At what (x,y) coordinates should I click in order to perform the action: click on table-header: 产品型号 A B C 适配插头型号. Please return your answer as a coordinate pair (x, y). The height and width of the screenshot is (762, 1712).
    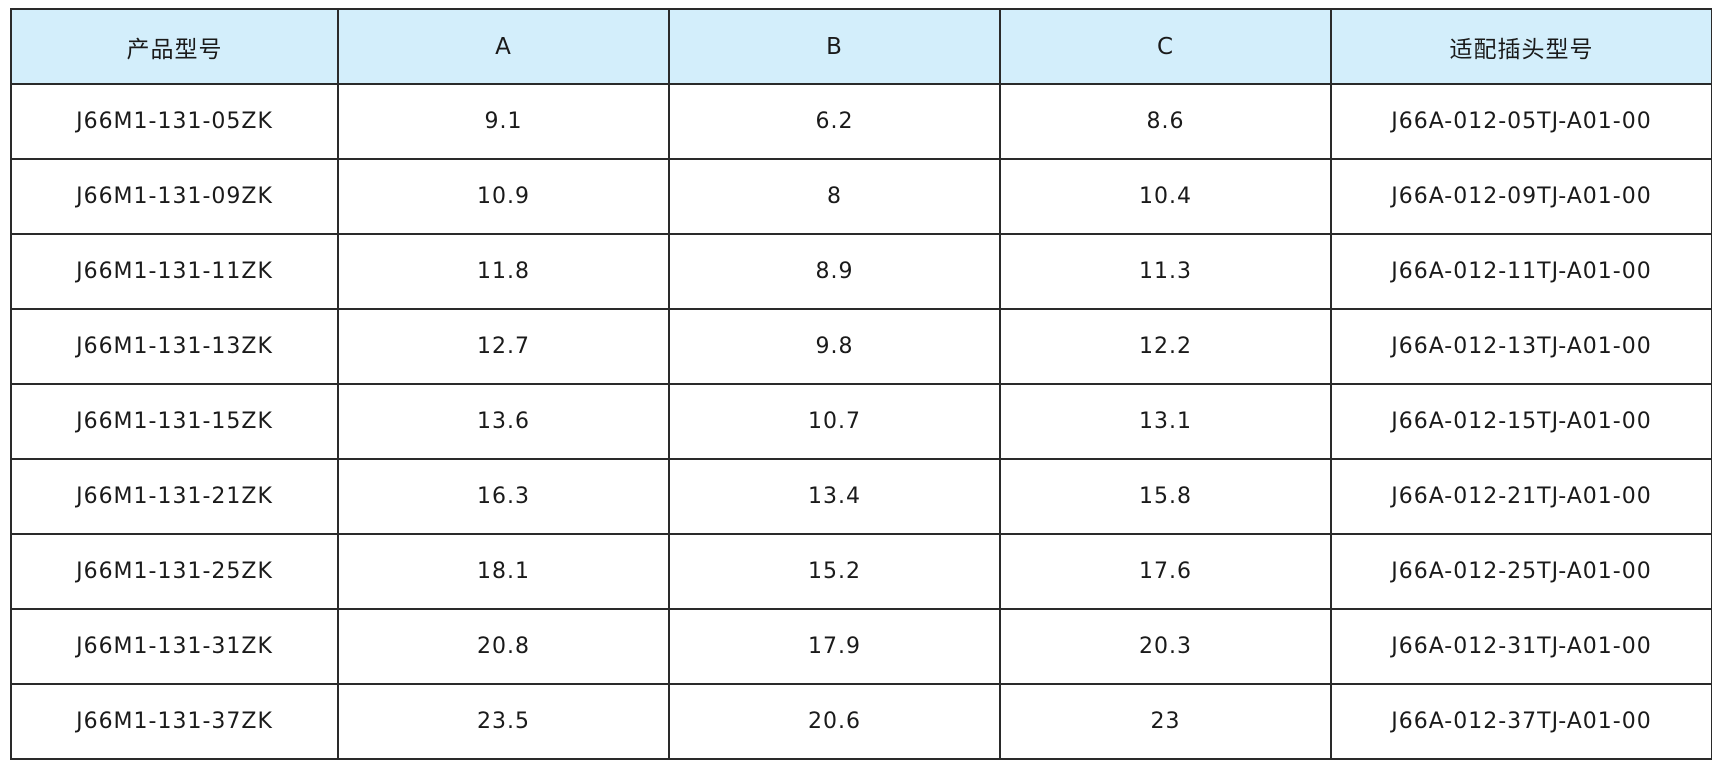
    Looking at the image, I should click on (861, 46).